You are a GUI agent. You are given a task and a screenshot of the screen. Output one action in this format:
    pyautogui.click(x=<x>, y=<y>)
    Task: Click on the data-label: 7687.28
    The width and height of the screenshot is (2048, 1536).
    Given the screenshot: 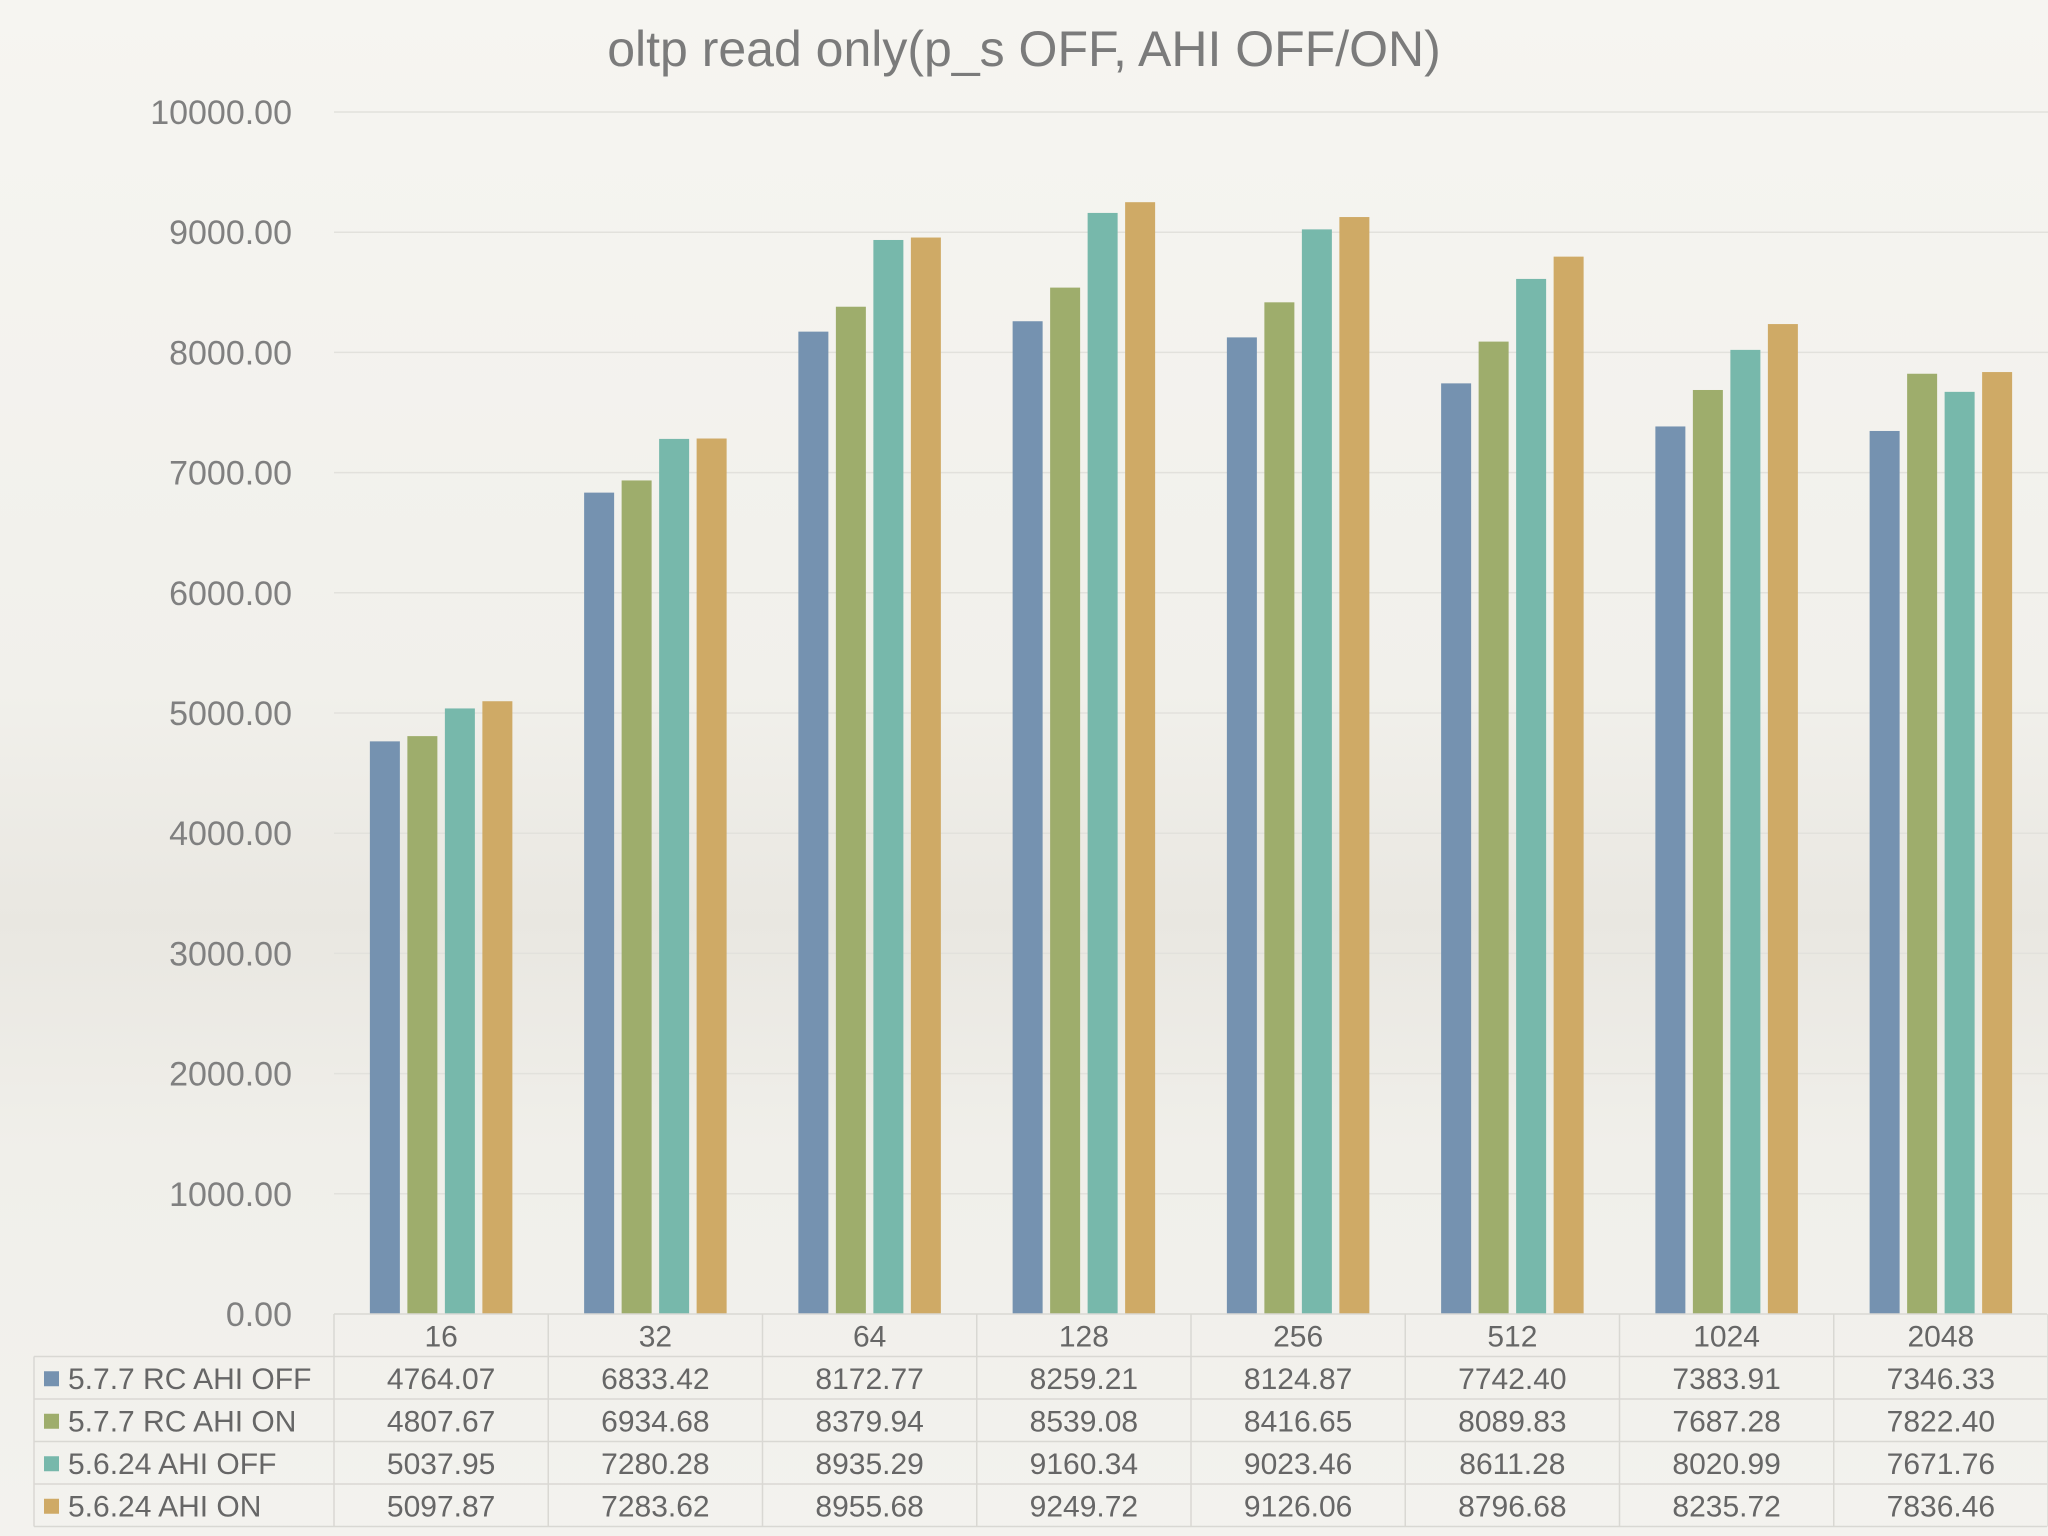 What is the action you would take?
    pyautogui.click(x=1726, y=1422)
    